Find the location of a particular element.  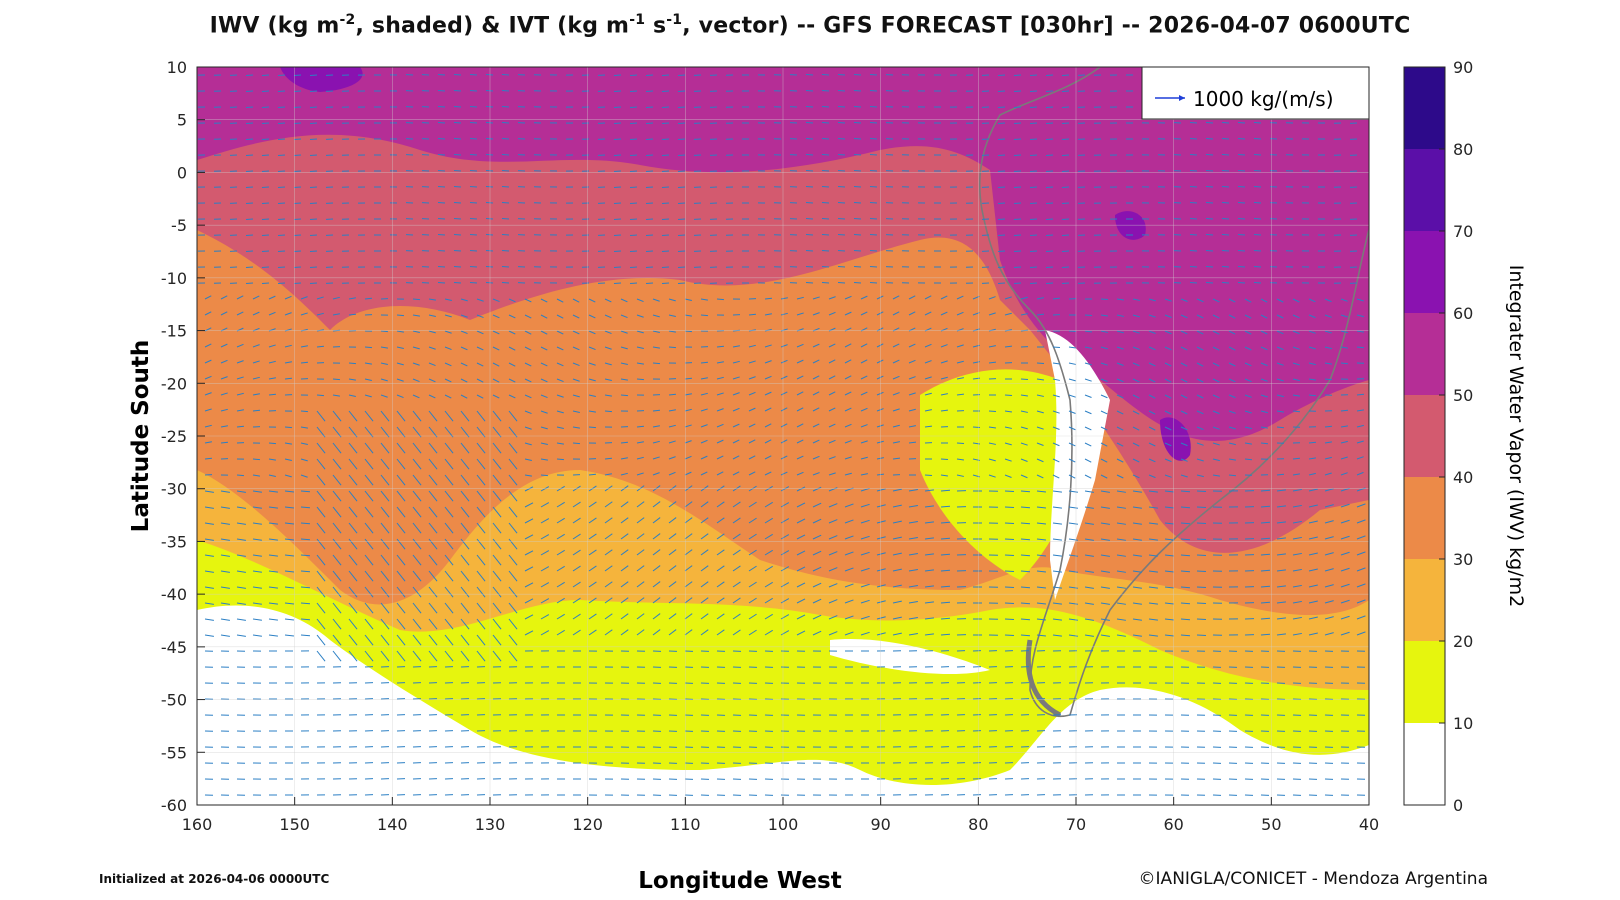

colorbar-tick-label: 0 is located at coordinates (1458, 805).